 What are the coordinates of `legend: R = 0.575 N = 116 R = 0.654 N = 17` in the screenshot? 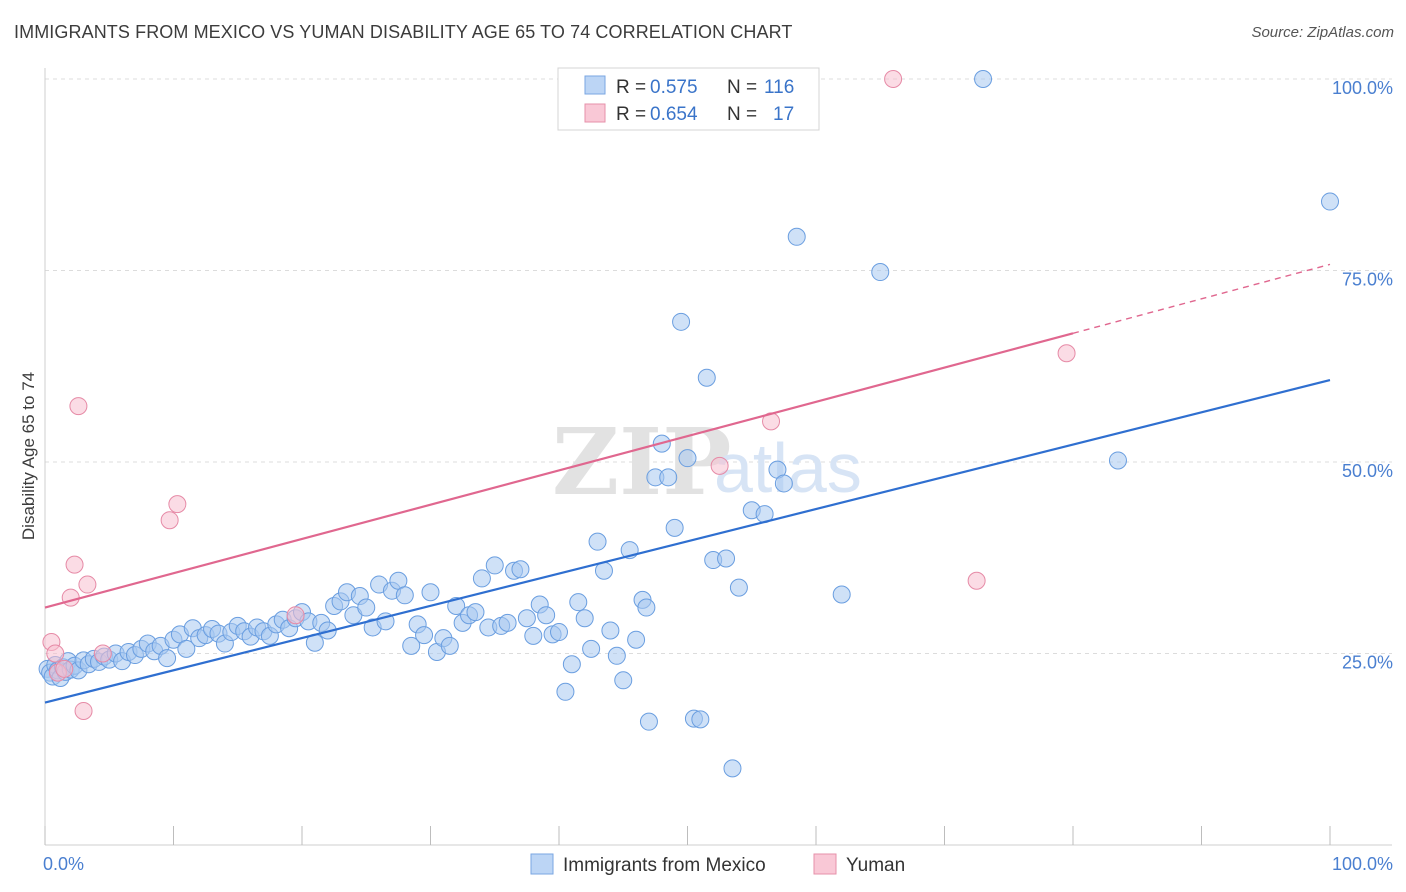 It's located at (688, 99).